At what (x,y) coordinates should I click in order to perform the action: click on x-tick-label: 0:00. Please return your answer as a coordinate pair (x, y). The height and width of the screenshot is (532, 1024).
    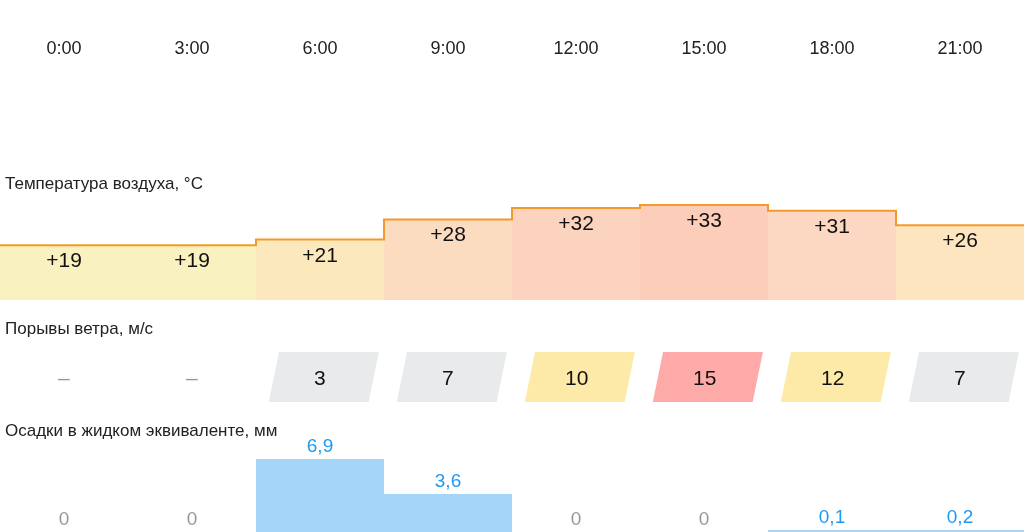
    Looking at the image, I should click on (64, 48).